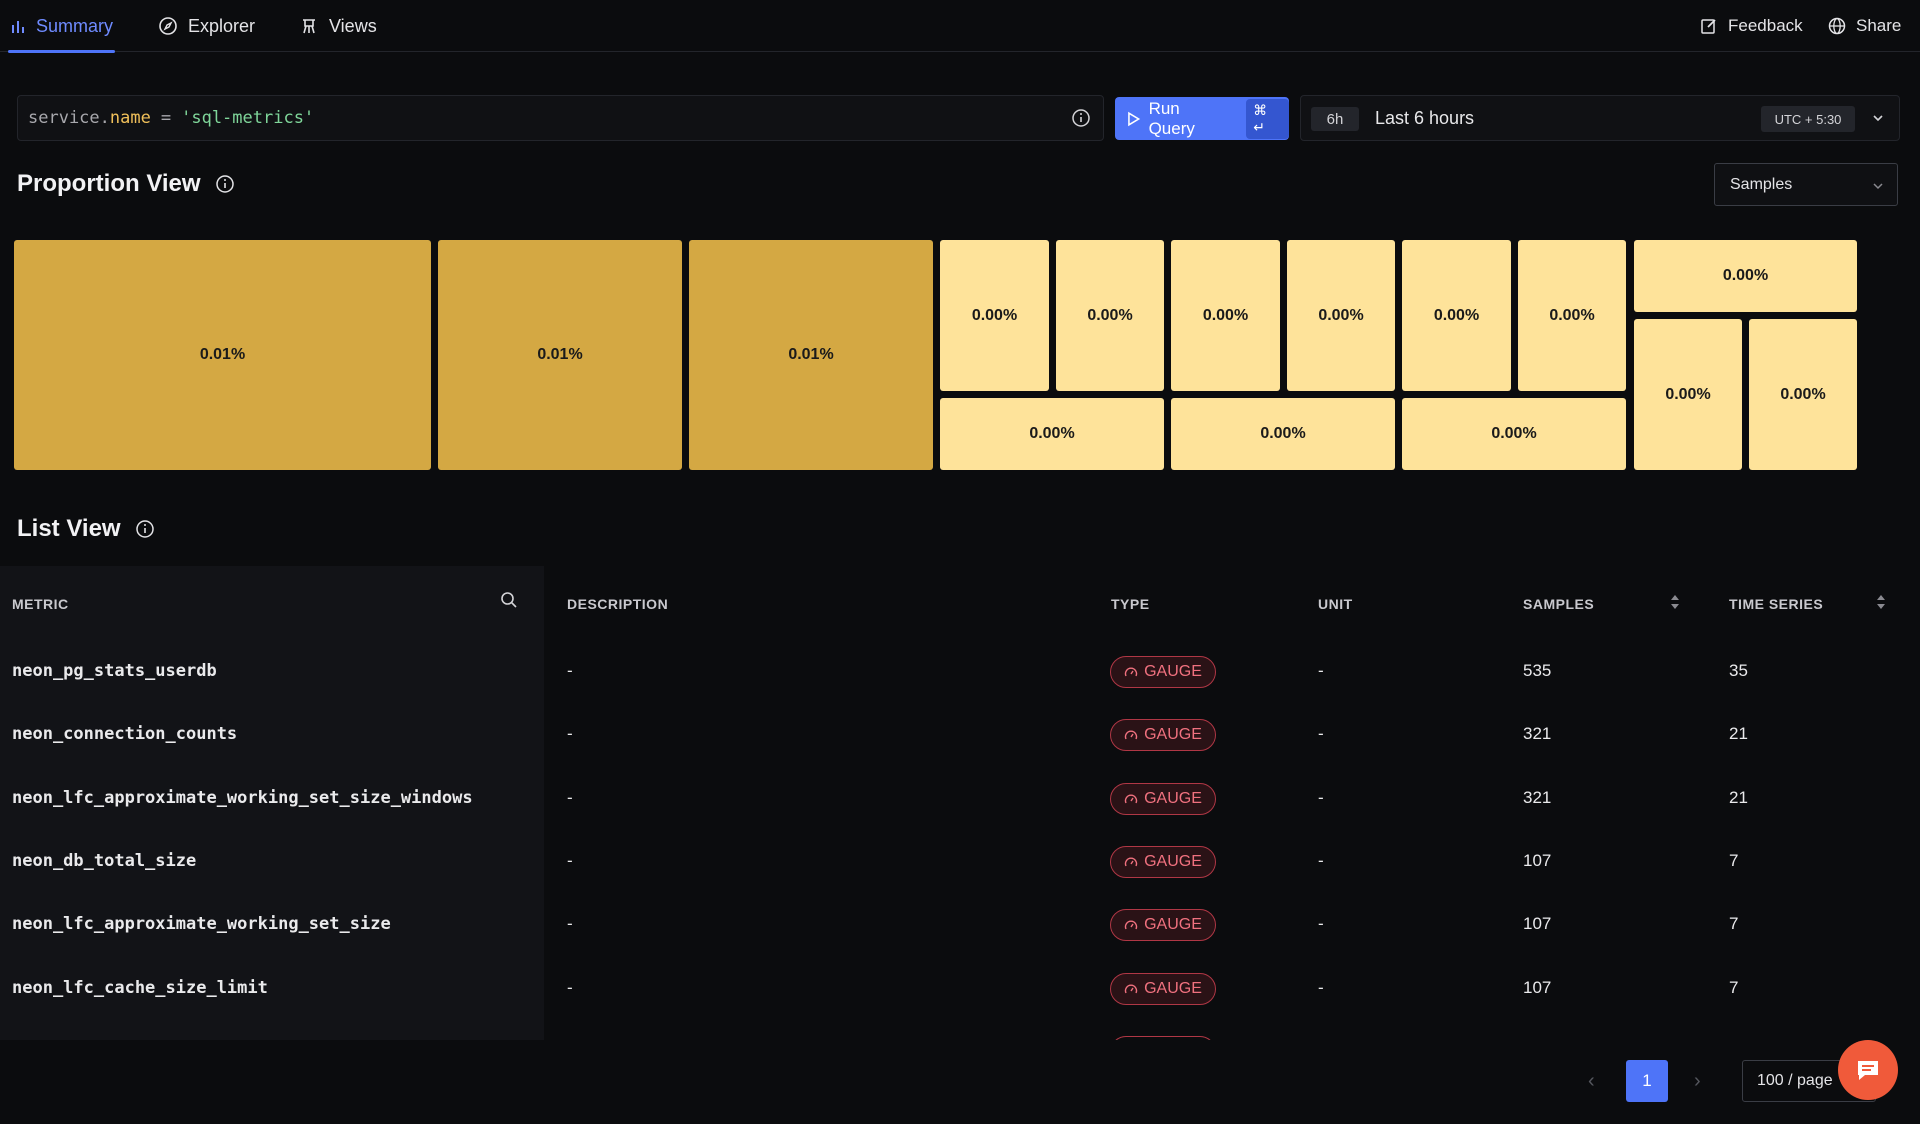  I want to click on time-range-chip: 6h, so click(1335, 119).